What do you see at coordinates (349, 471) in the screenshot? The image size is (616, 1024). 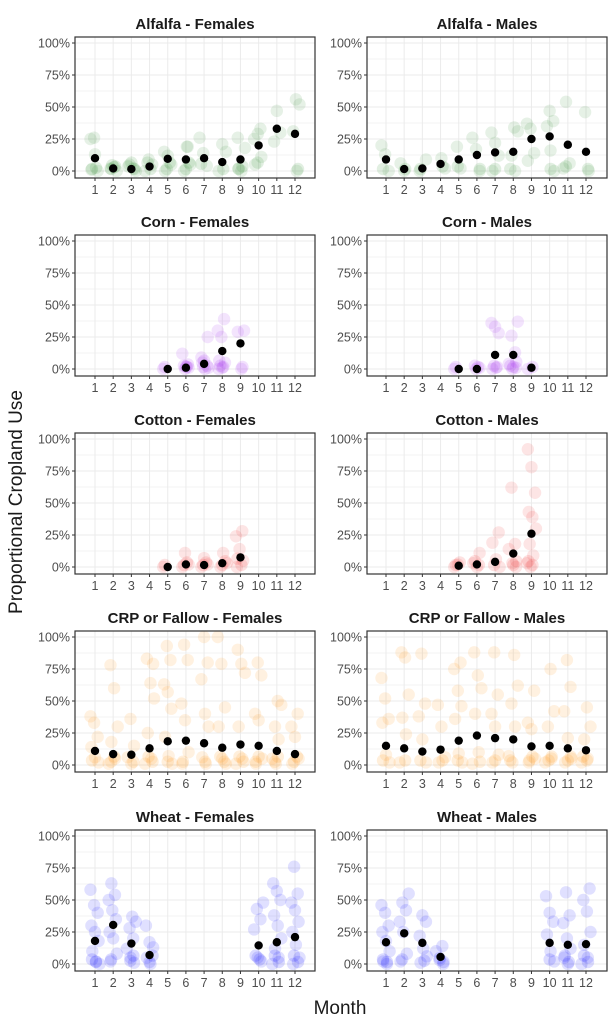 I see `y-tick-label: 75%` at bounding box center [349, 471].